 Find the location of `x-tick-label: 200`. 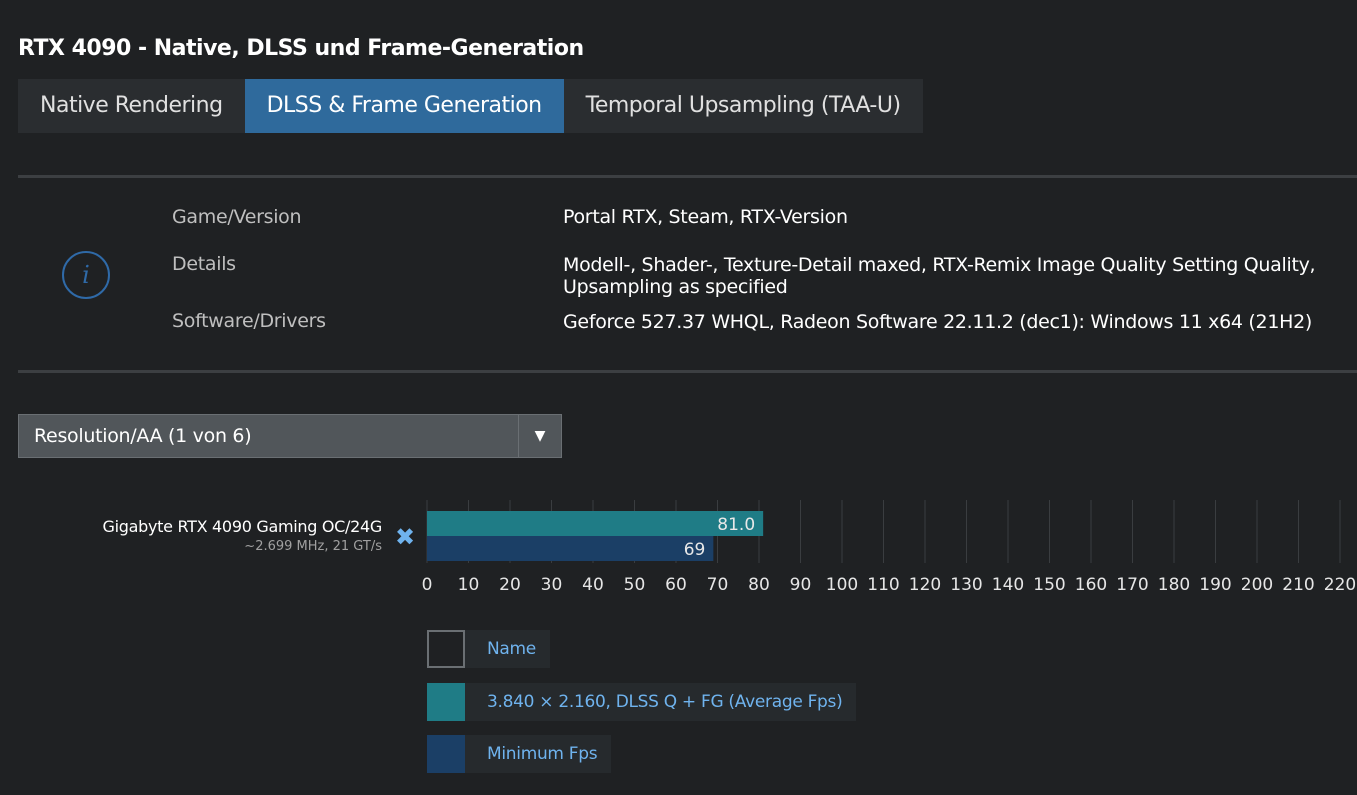

x-tick-label: 200 is located at coordinates (1257, 585).